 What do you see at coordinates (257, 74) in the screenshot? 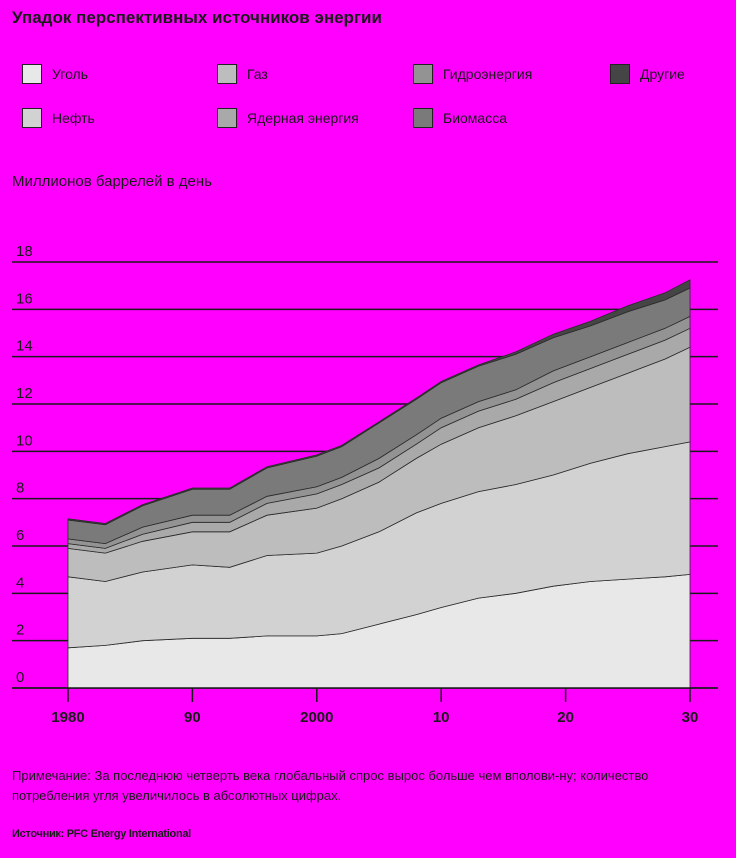
I see `legend-label-gas: Газ` at bounding box center [257, 74].